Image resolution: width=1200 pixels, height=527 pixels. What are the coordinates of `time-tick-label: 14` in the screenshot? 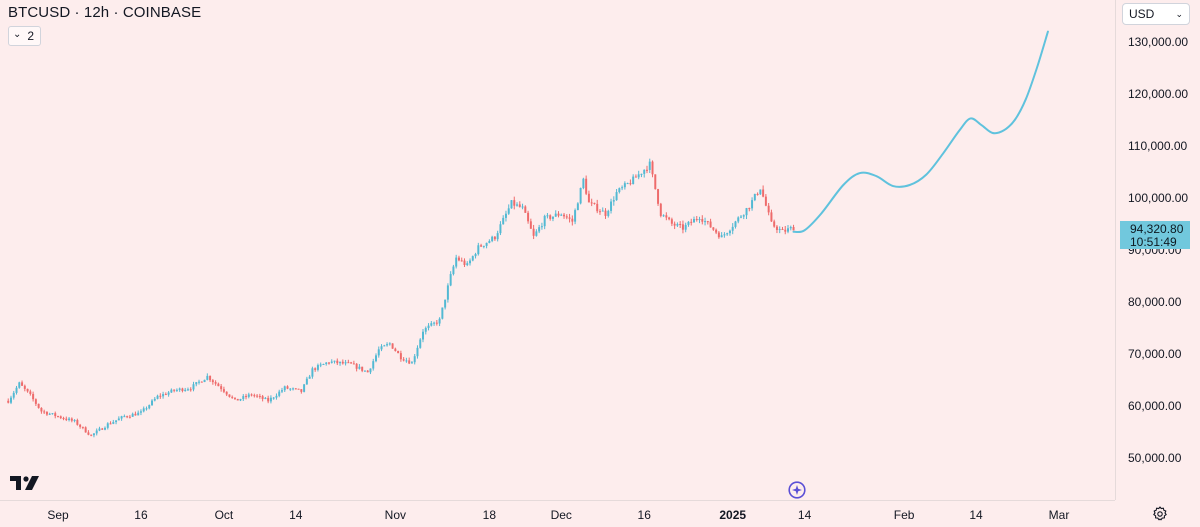 It's located at (976, 515).